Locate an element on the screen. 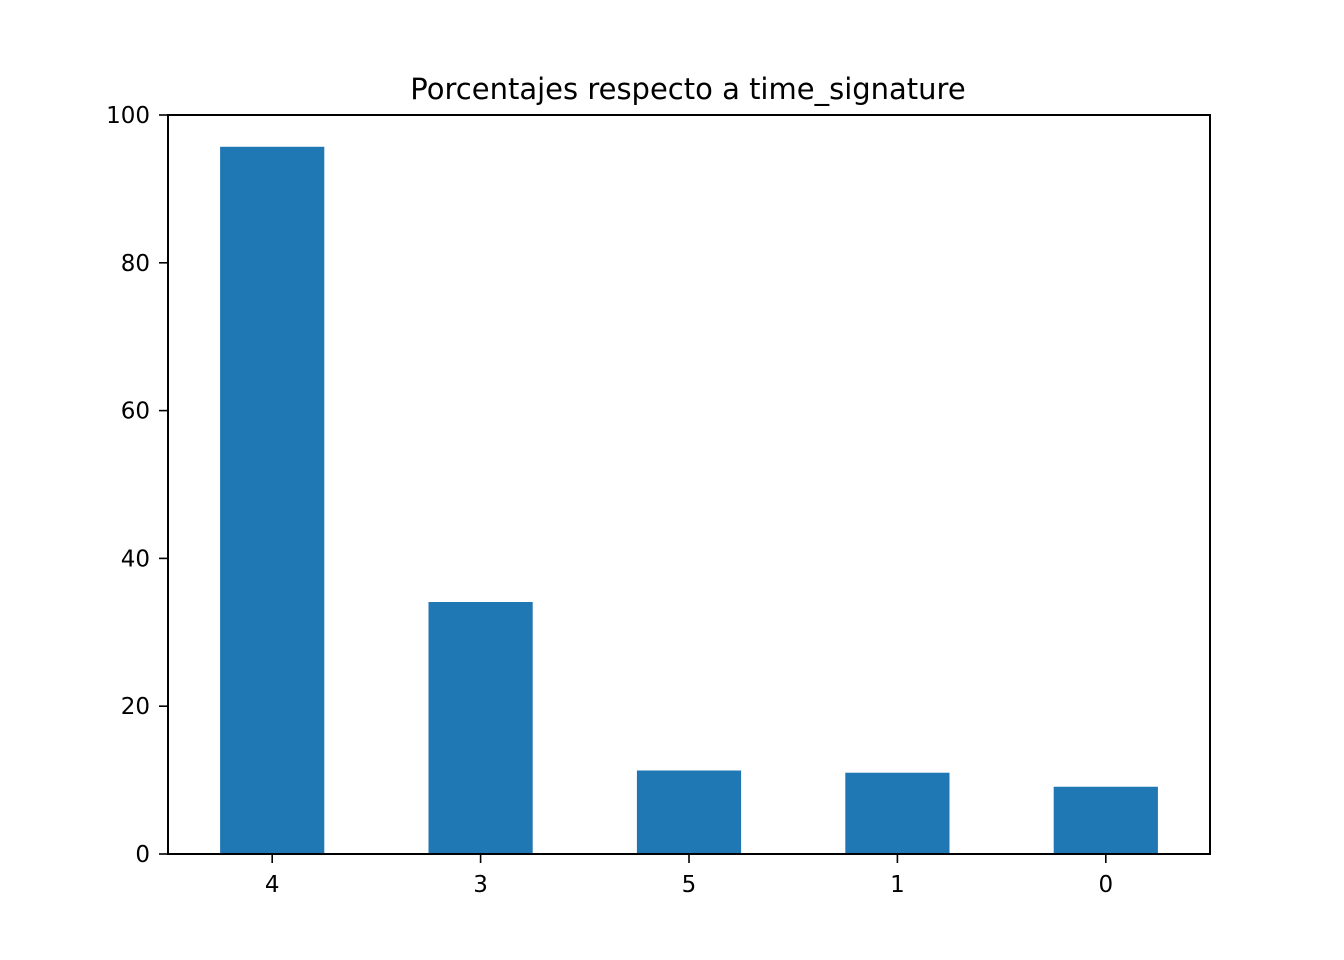 This screenshot has width=1344, height=960. x-tick-label-0: 0 is located at coordinates (1105, 885).